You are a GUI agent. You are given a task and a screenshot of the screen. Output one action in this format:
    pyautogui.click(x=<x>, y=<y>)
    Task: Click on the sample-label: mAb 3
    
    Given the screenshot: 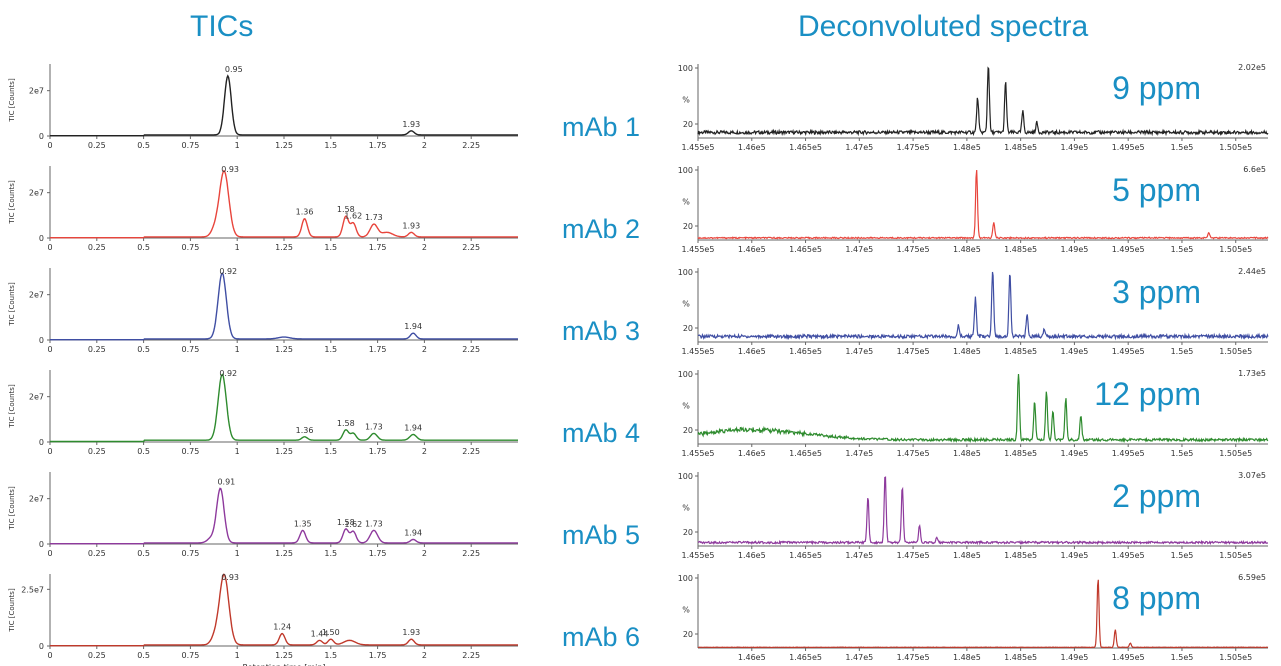 What is the action you would take?
    pyautogui.click(x=601, y=331)
    